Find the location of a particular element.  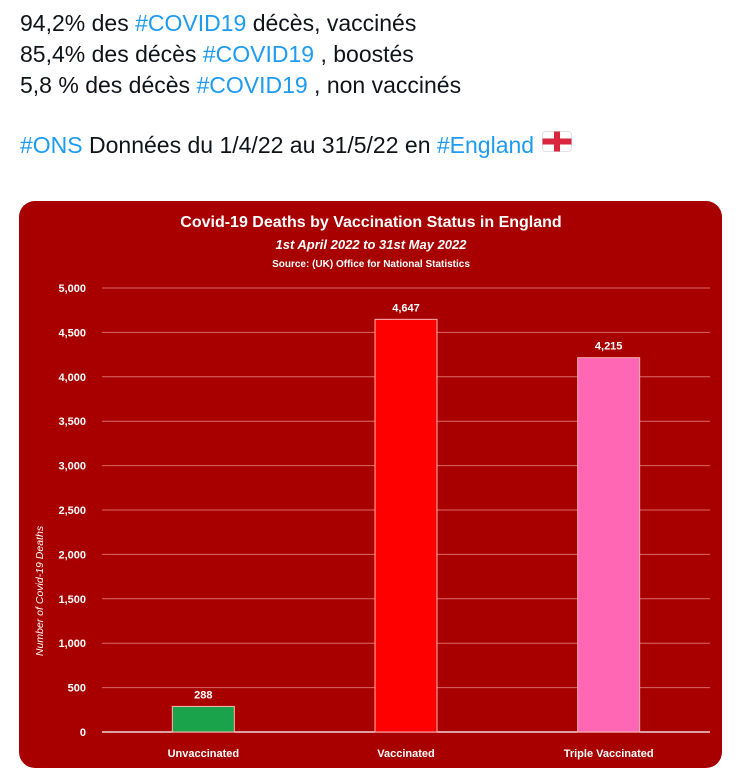

y-tick-label: 500 is located at coordinates (77, 689).